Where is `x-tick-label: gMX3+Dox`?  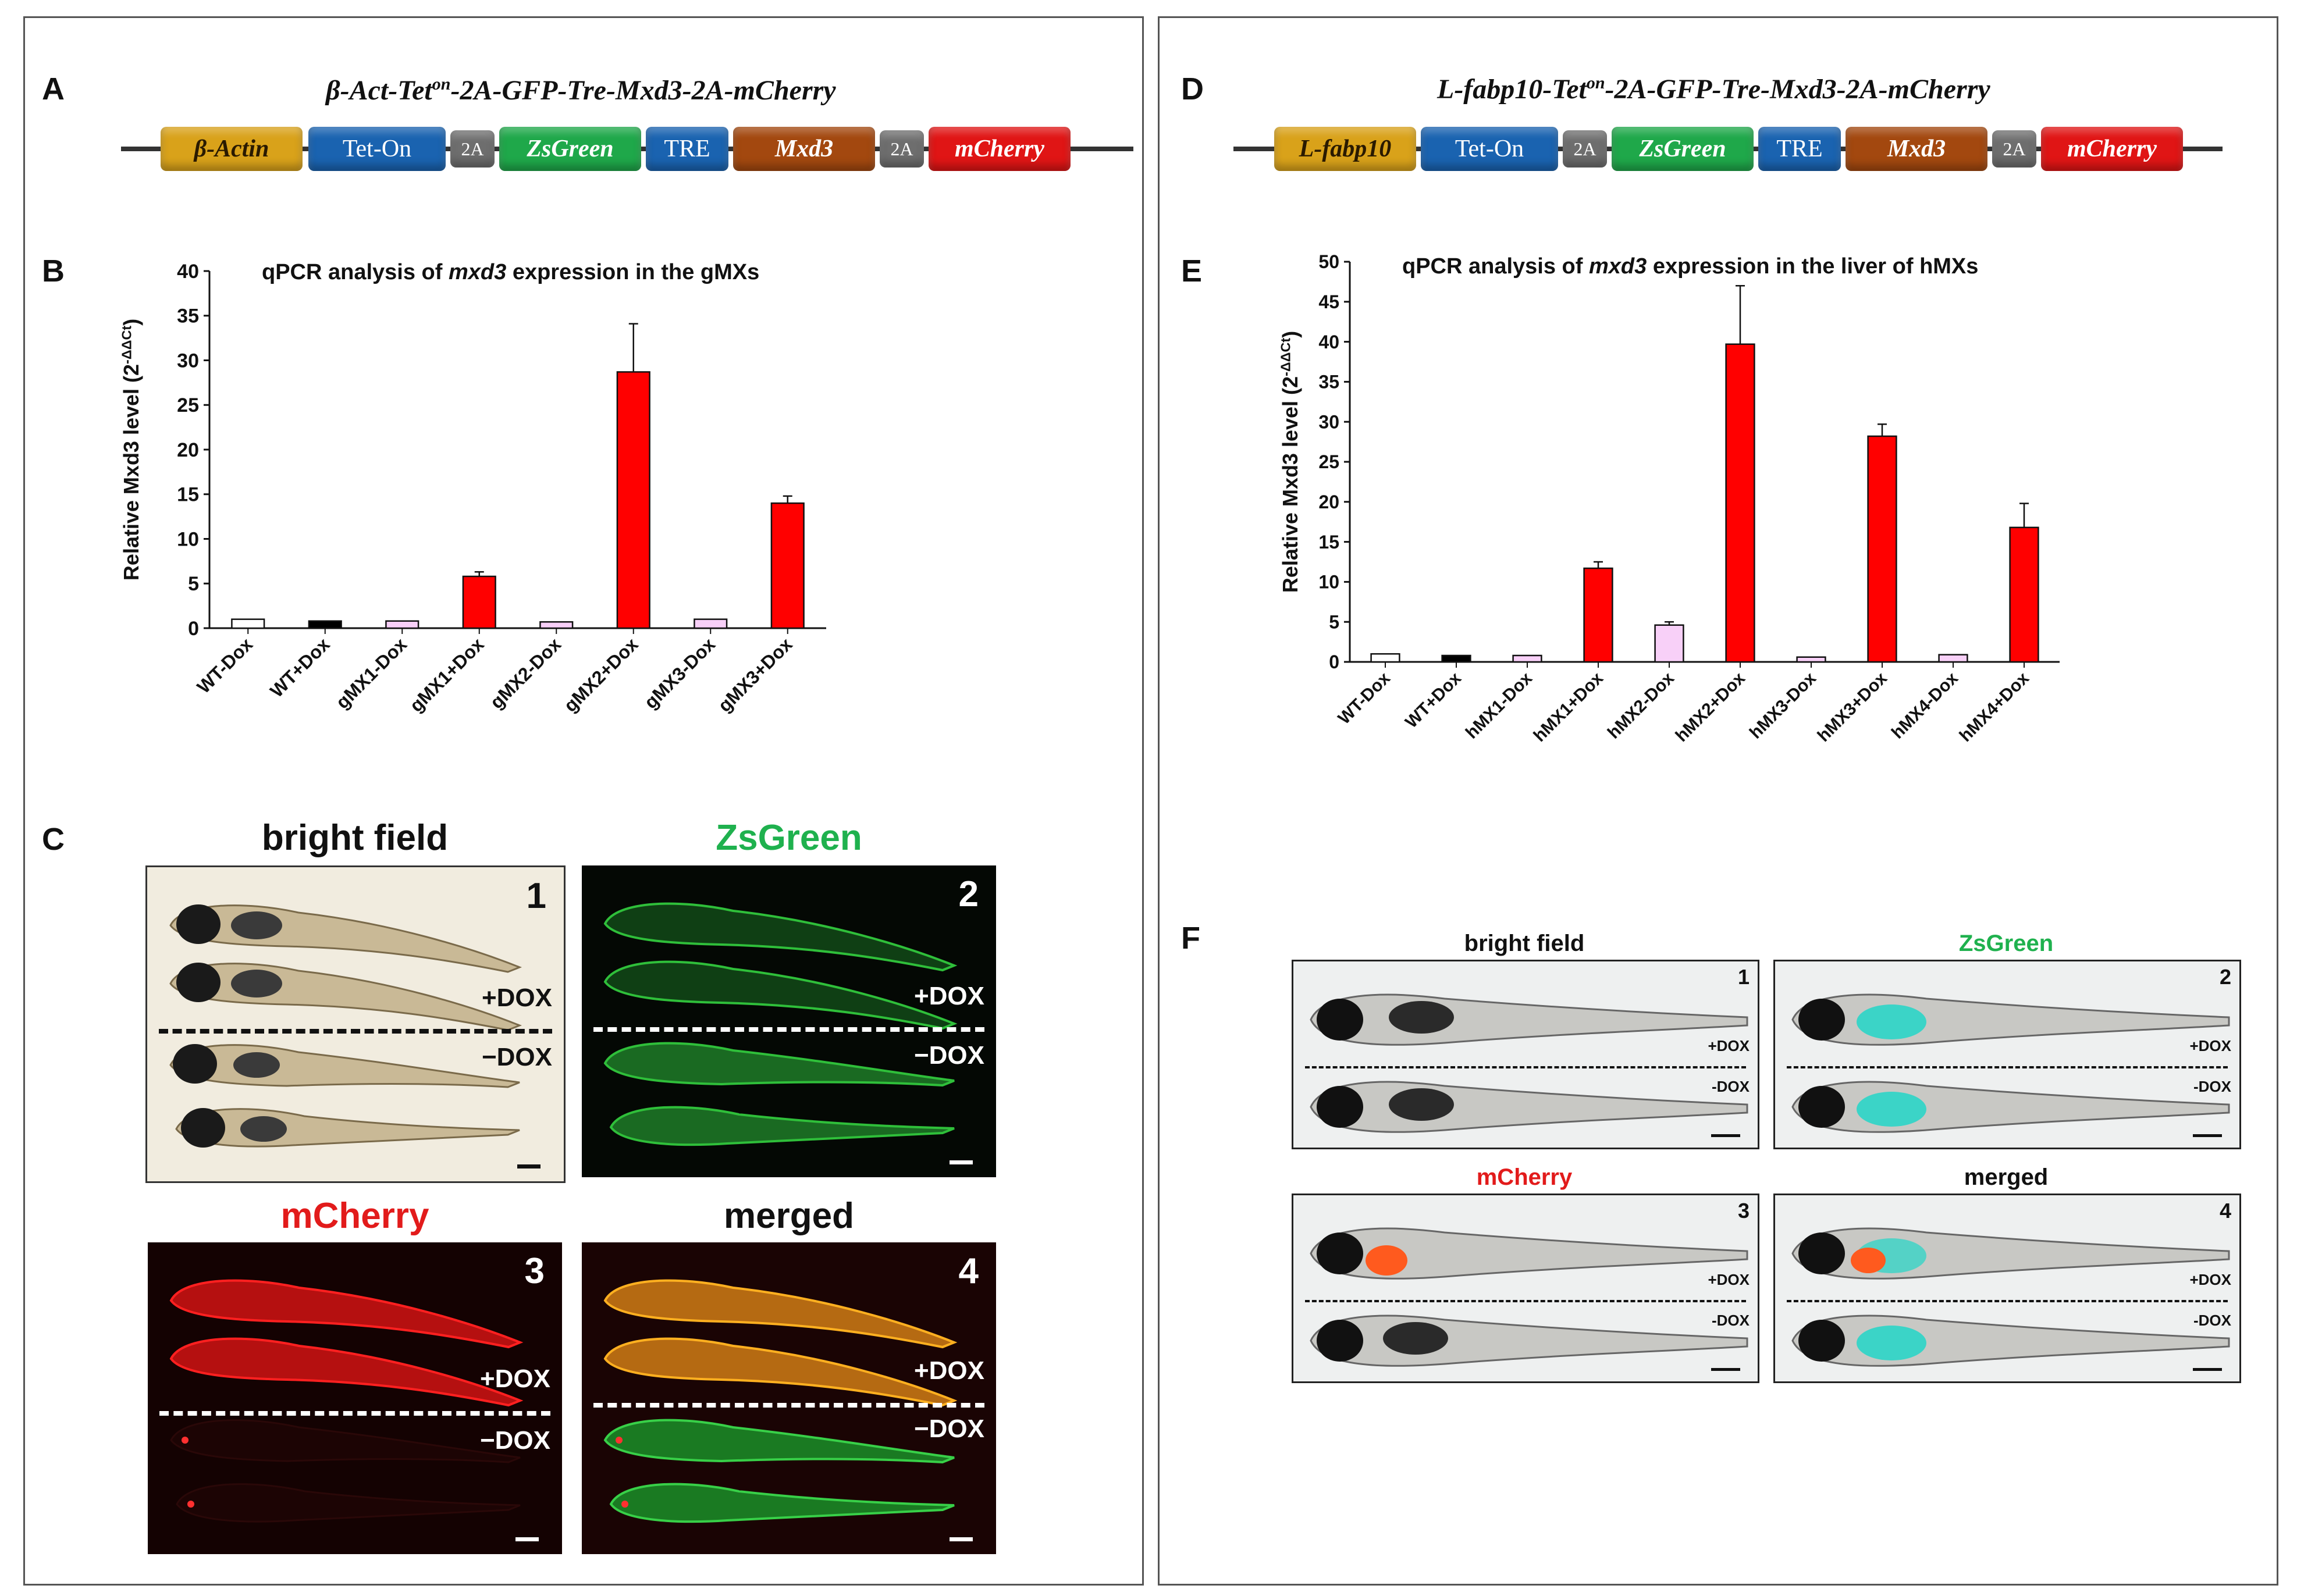 x-tick-label: gMX3+Dox is located at coordinates (755, 674).